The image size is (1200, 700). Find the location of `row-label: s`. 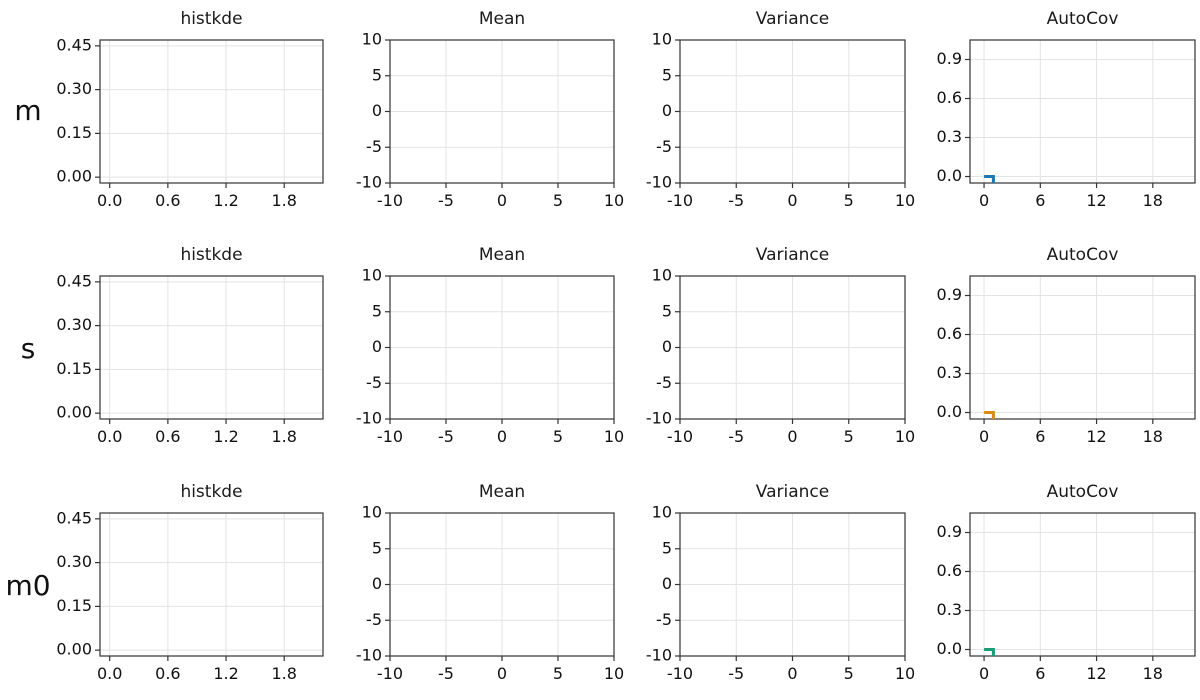

row-label: s is located at coordinates (28, 348).